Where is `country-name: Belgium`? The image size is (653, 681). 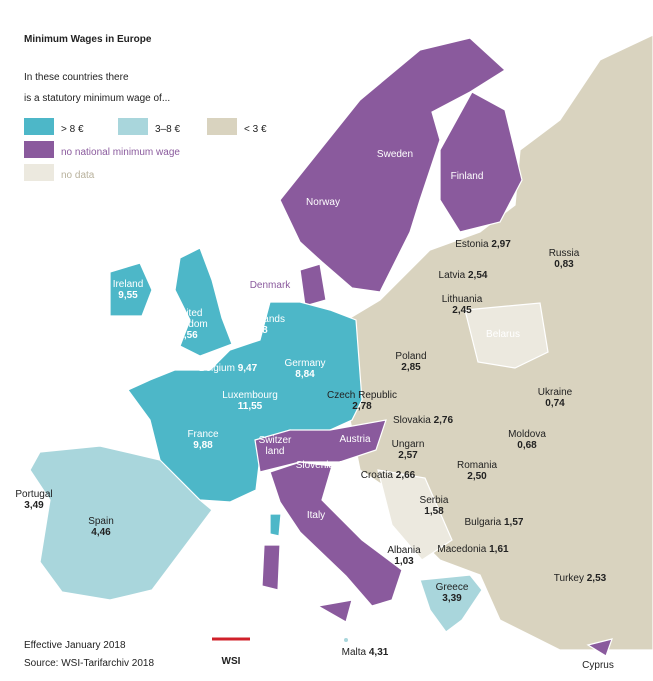 country-name: Belgium is located at coordinates (217, 368).